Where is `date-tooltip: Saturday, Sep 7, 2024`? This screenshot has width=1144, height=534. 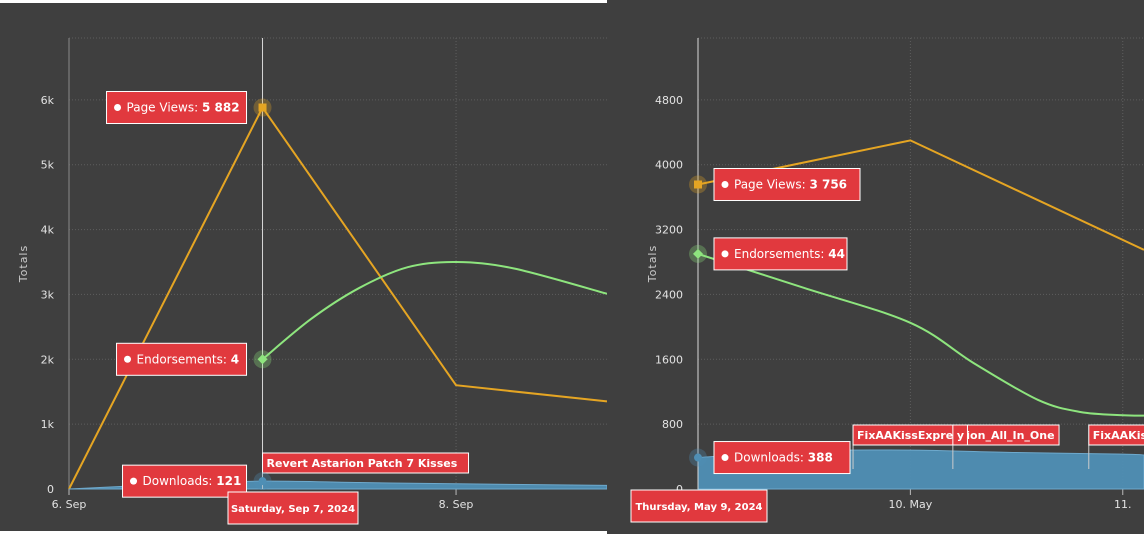 date-tooltip: Saturday, Sep 7, 2024 is located at coordinates (293, 508).